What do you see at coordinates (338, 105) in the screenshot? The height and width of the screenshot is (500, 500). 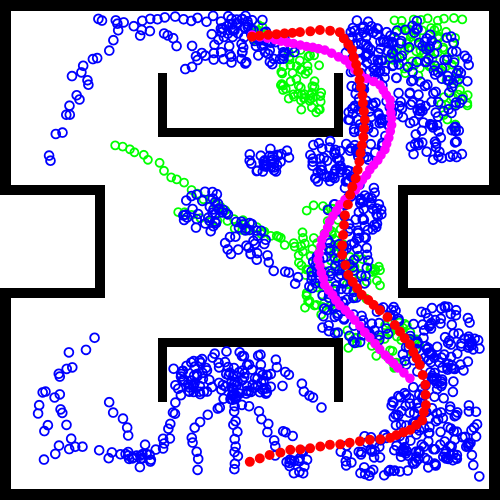 I see `upper-u-right-arm` at bounding box center [338, 105].